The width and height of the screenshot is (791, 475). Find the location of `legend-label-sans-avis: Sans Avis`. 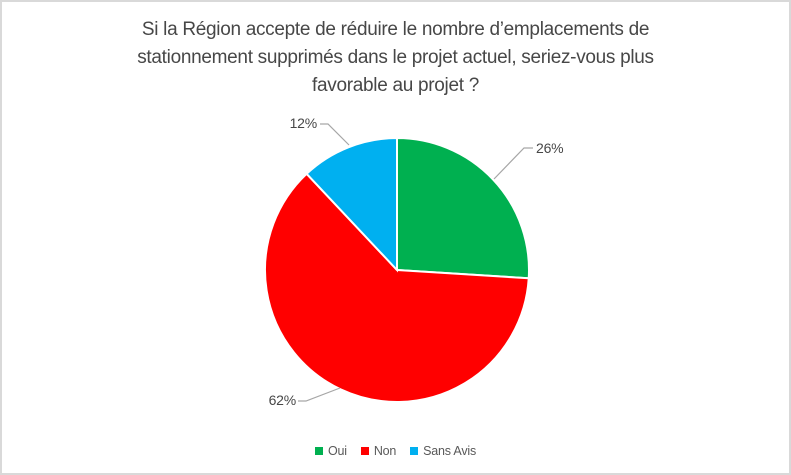

legend-label-sans-avis: Sans Avis is located at coordinates (450, 451).